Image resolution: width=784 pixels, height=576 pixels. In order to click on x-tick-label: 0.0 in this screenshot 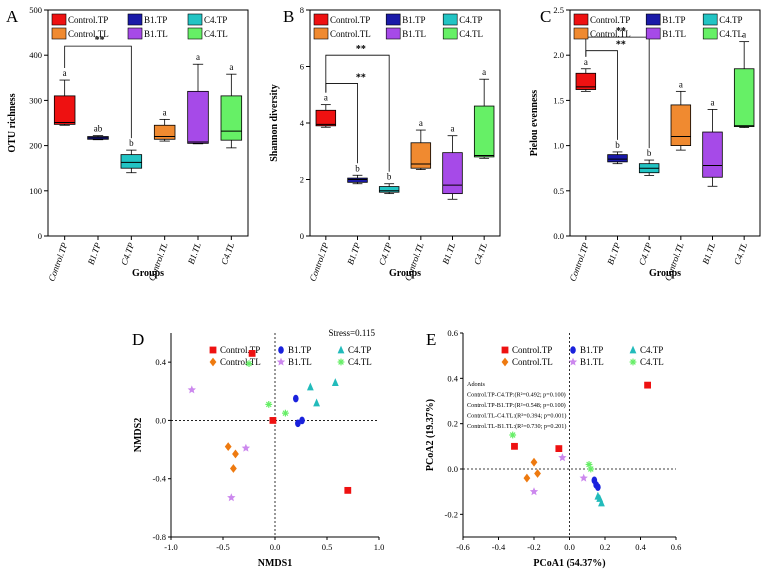, I will do `click(275, 547)`.